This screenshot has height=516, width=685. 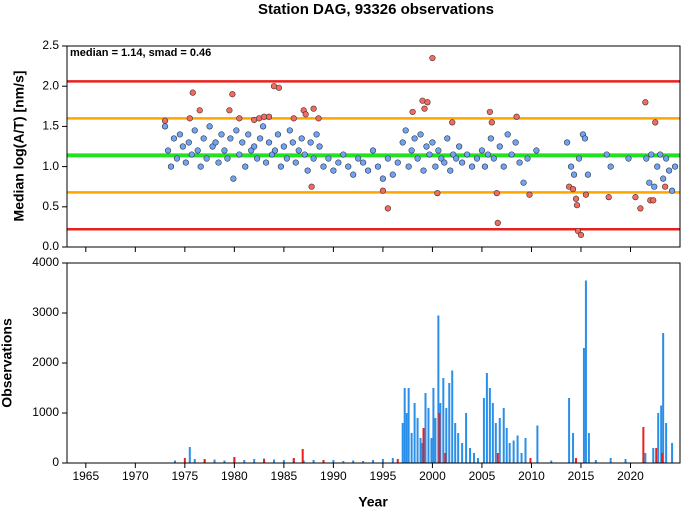 I want to click on y-tick-label: 0.0, so click(x=50, y=246).